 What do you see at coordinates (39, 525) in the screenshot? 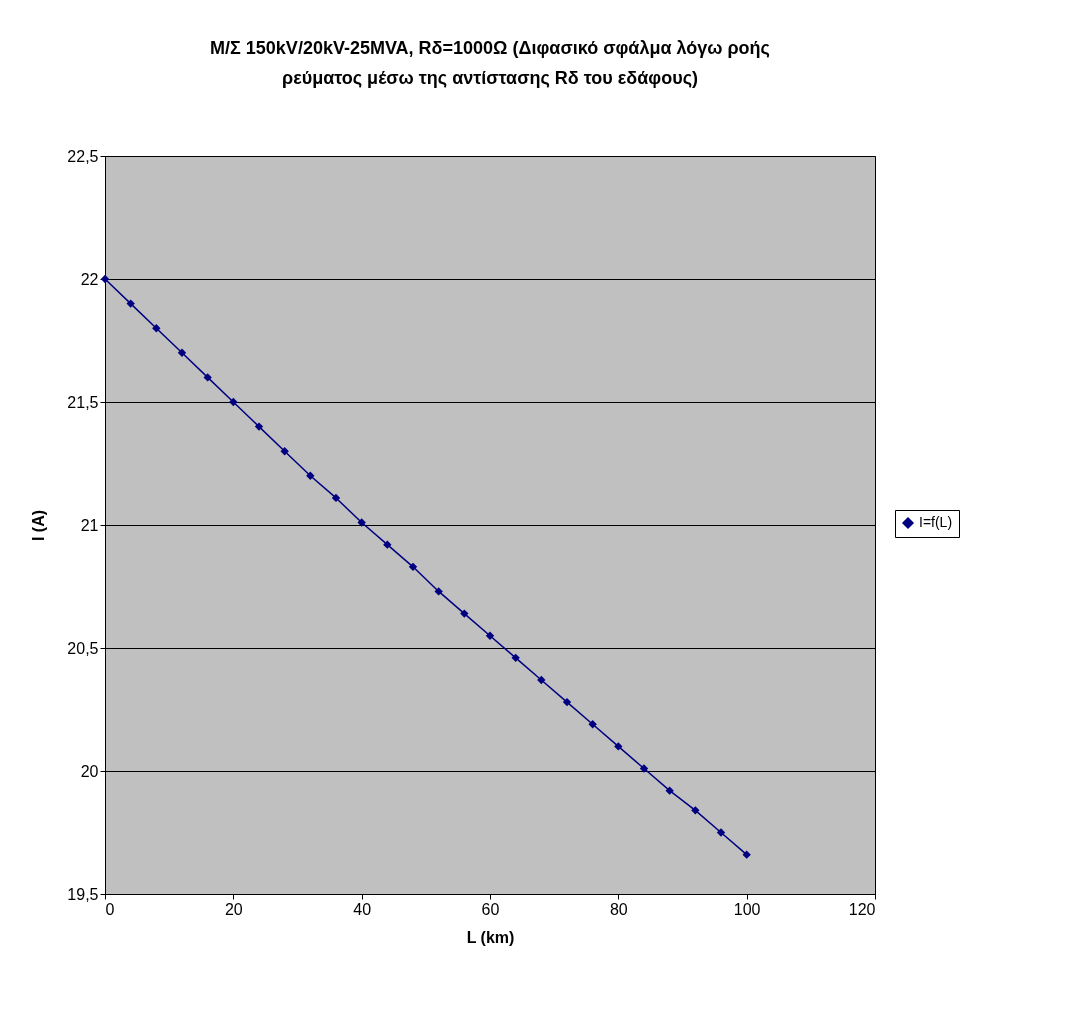
I see `y-axis-title: I (A)` at bounding box center [39, 525].